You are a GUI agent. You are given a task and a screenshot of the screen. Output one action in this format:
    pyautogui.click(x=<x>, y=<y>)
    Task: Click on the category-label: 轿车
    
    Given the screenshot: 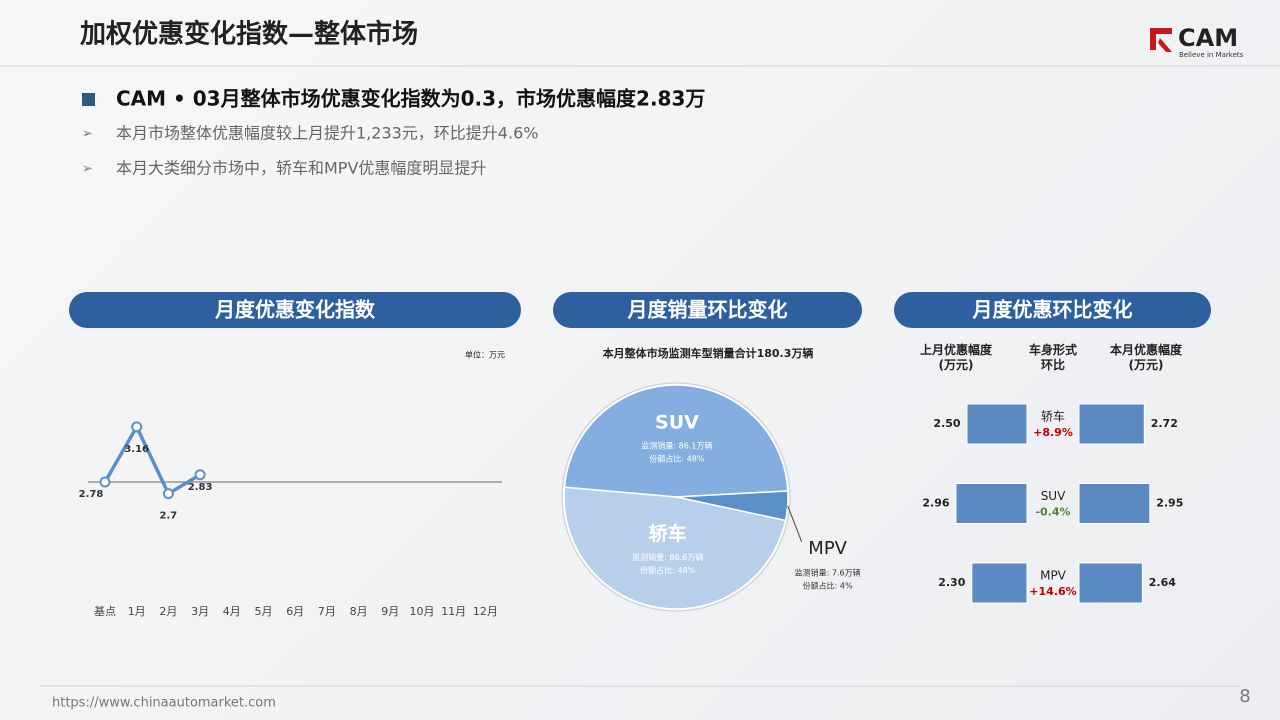 What is the action you would take?
    pyautogui.click(x=1053, y=416)
    